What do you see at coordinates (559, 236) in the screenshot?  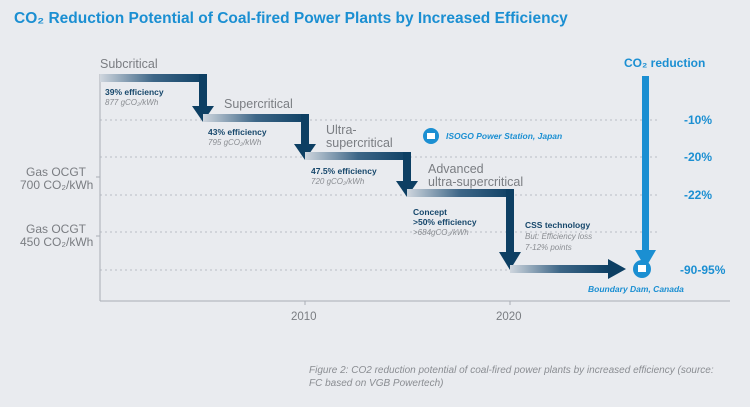 I see `note: But: Efficiency loss` at bounding box center [559, 236].